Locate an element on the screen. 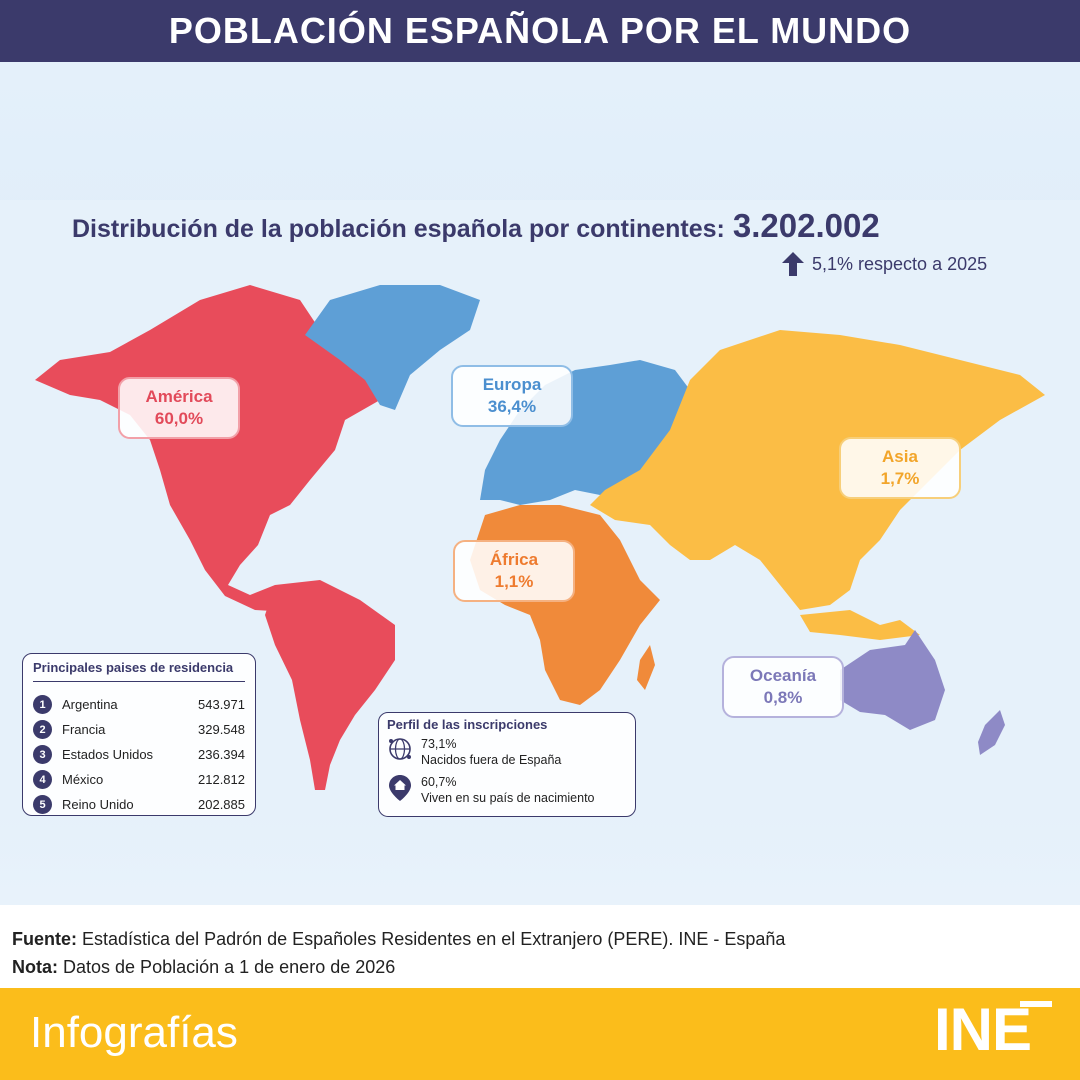 The image size is (1080, 1080). oceania-name: Oceanía is located at coordinates (783, 675).